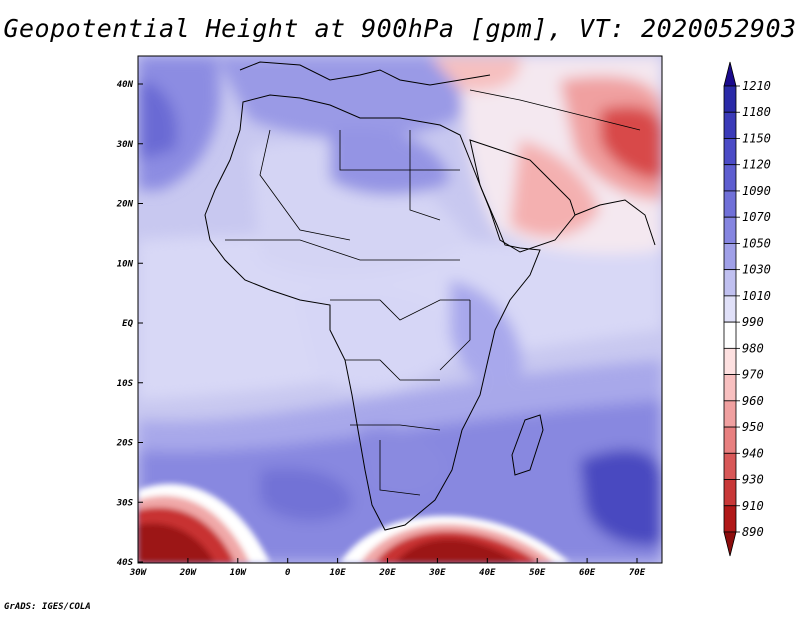 This screenshot has width=800, height=618. I want to click on border-egypt, so click(434, 150).